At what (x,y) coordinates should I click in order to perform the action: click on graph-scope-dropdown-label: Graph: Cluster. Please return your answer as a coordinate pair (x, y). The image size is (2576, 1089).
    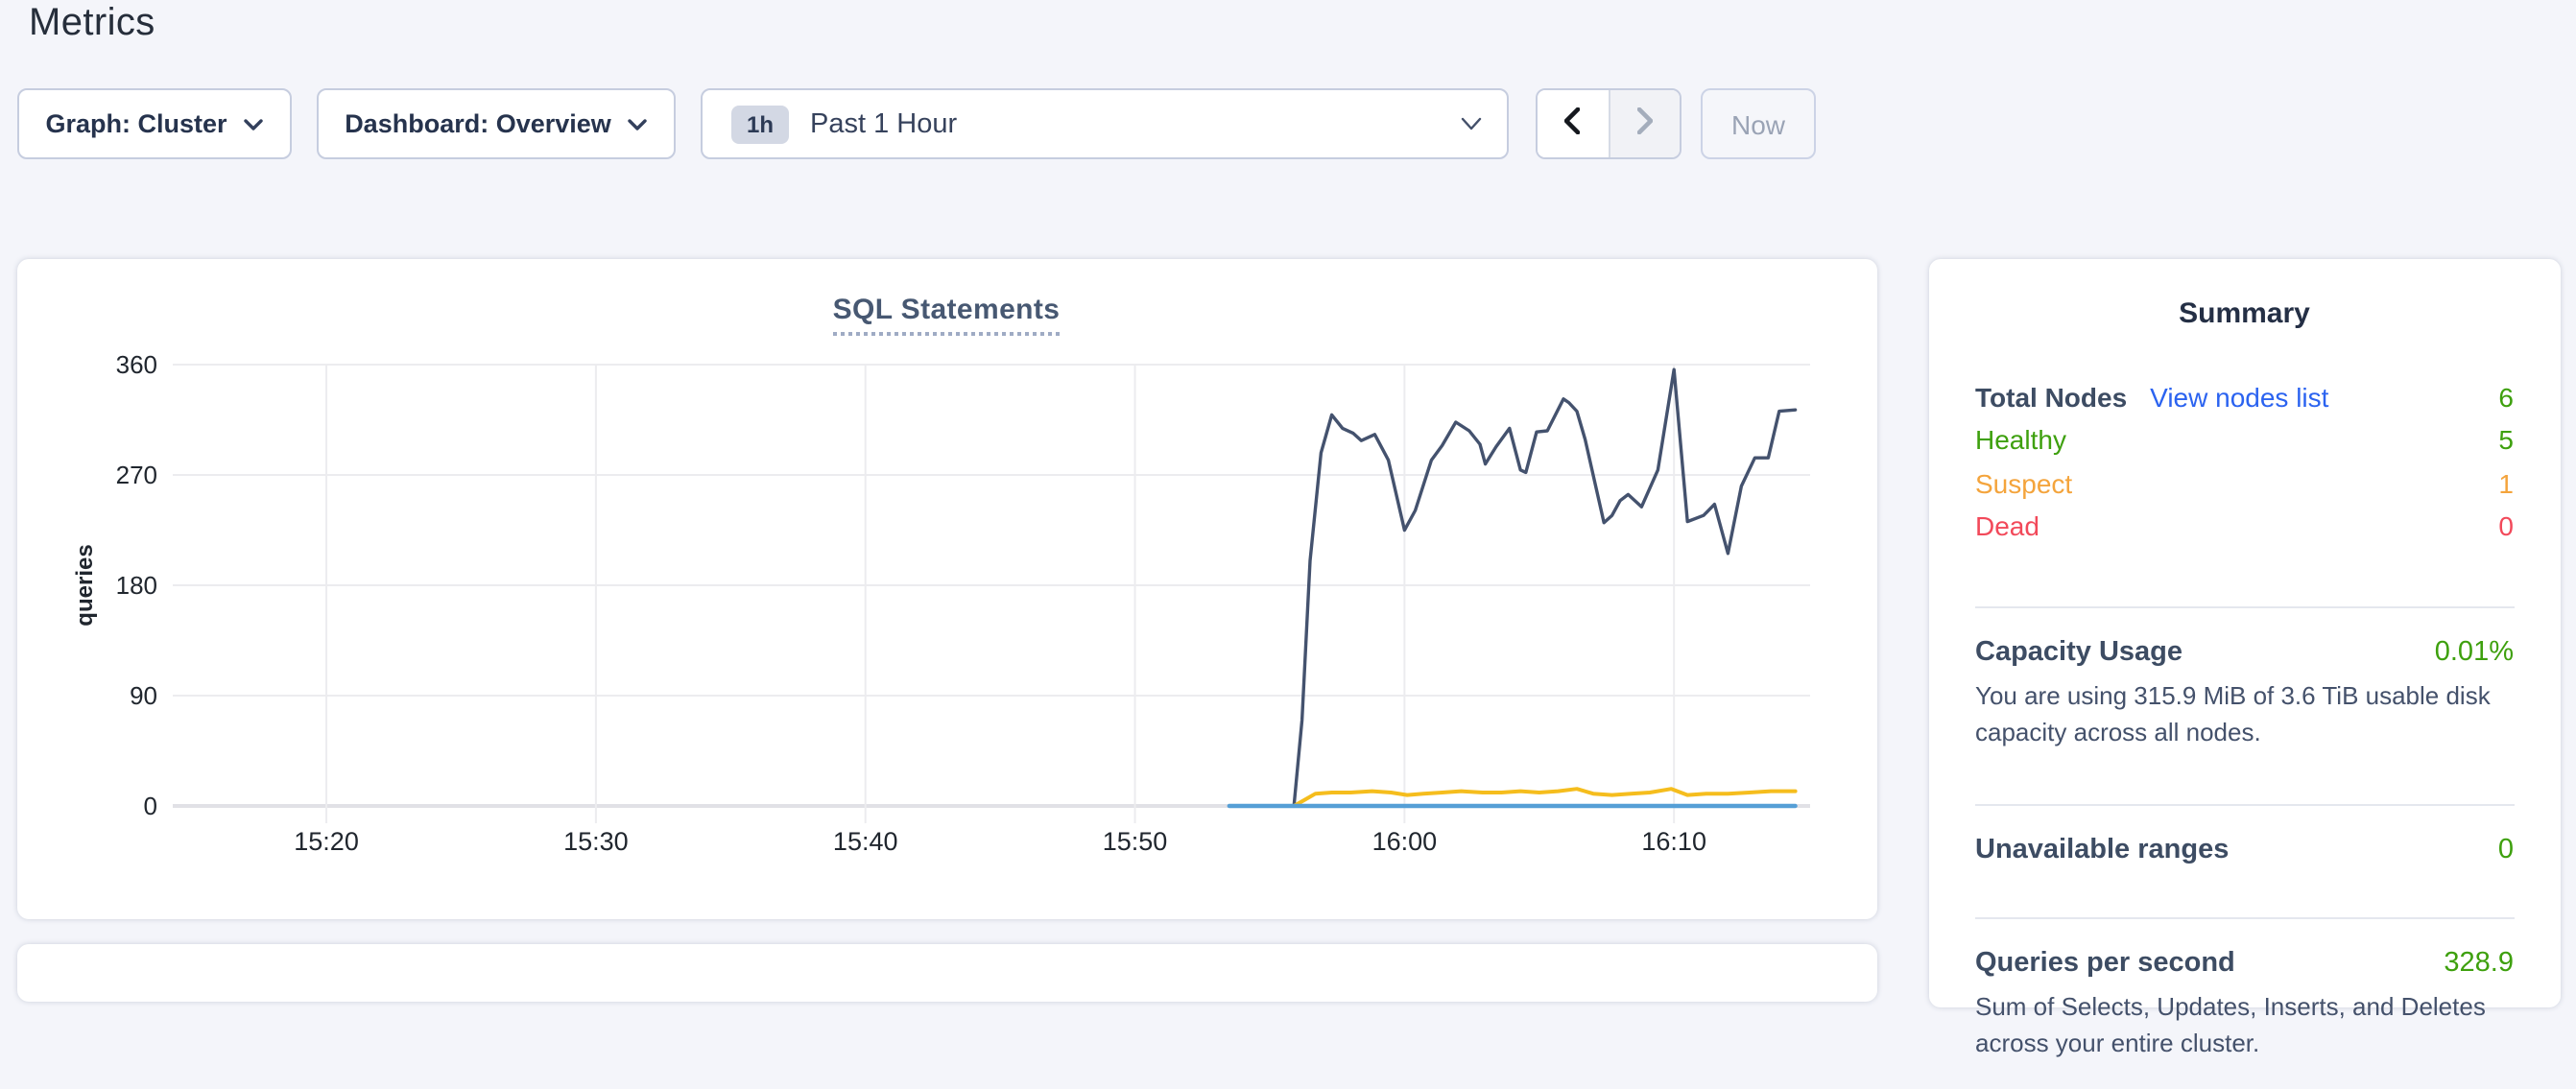
    Looking at the image, I should click on (136, 123).